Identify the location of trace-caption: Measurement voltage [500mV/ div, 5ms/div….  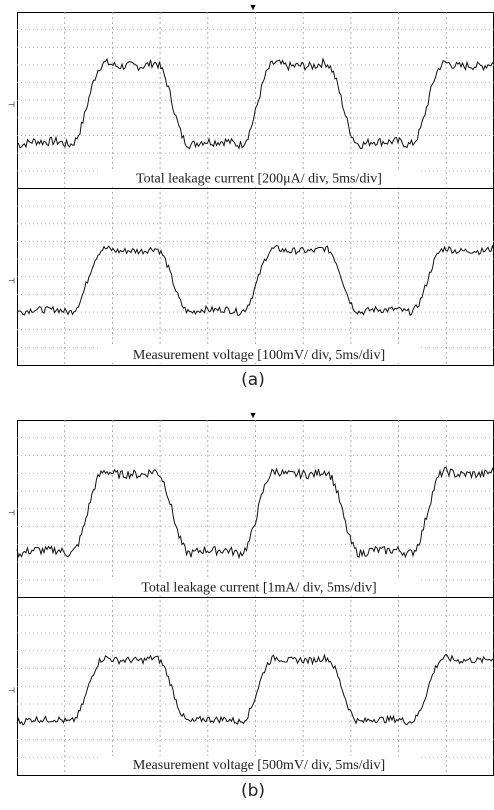
(259, 765).